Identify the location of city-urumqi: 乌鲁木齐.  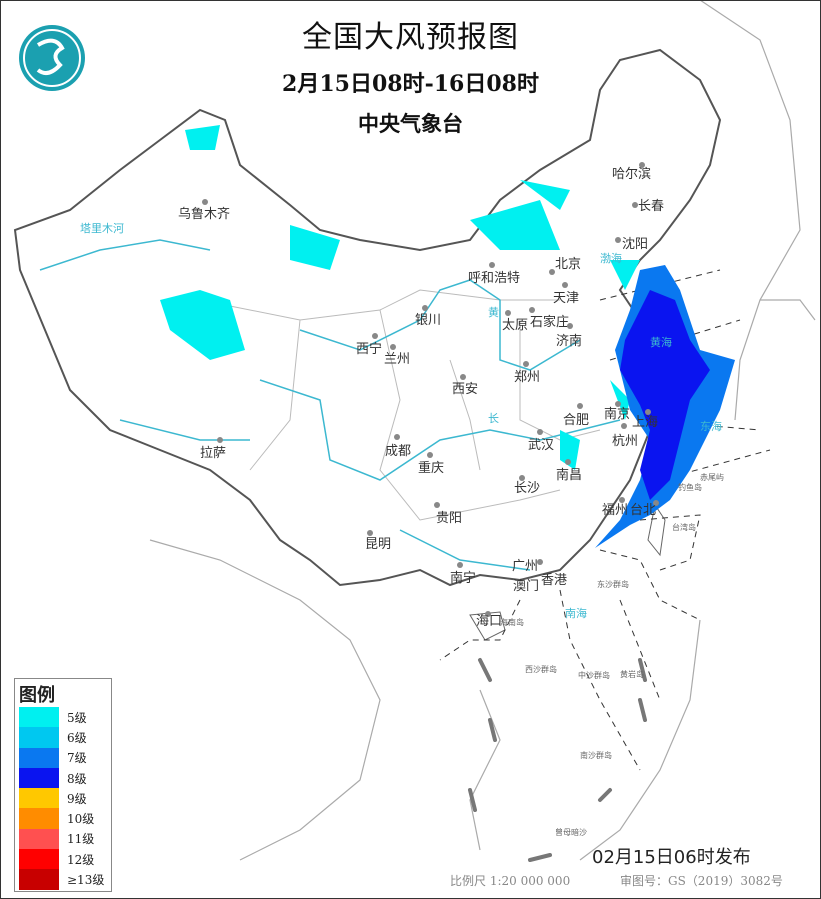
(204, 210).